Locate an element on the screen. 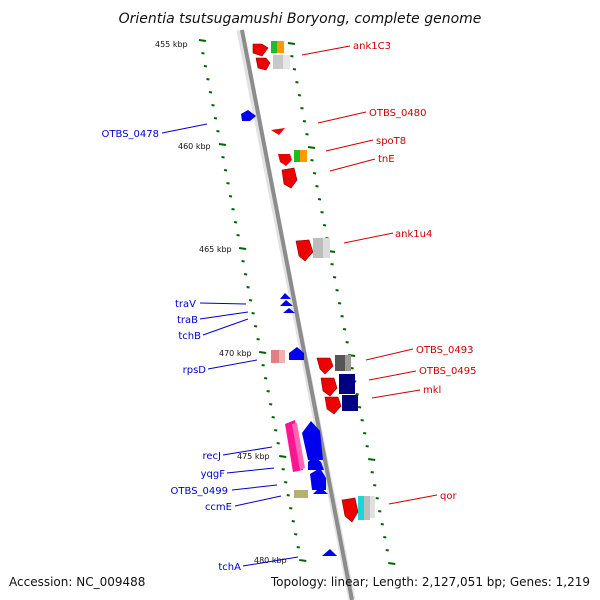 The width and height of the screenshot is (600, 600). gene-label-qor: qor is located at coordinates (448, 496).